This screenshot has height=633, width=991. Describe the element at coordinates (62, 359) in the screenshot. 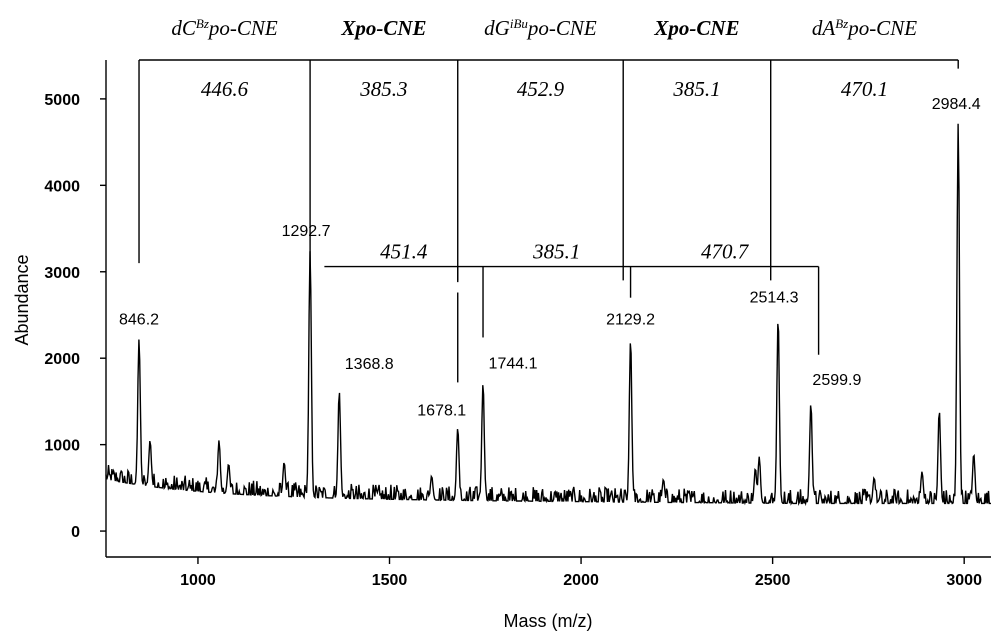

I see `y-tick-label: 2000` at that location.